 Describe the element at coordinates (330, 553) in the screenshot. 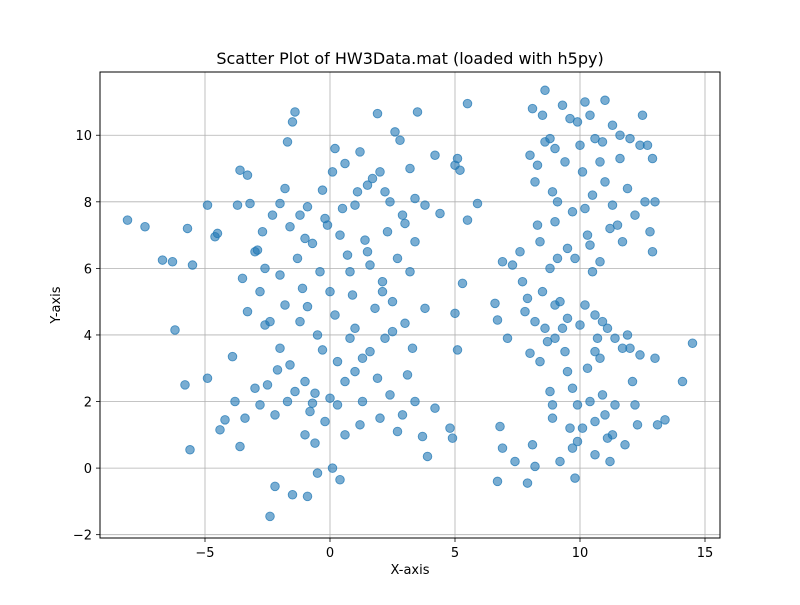

I see `x-tick-label: 0` at that location.